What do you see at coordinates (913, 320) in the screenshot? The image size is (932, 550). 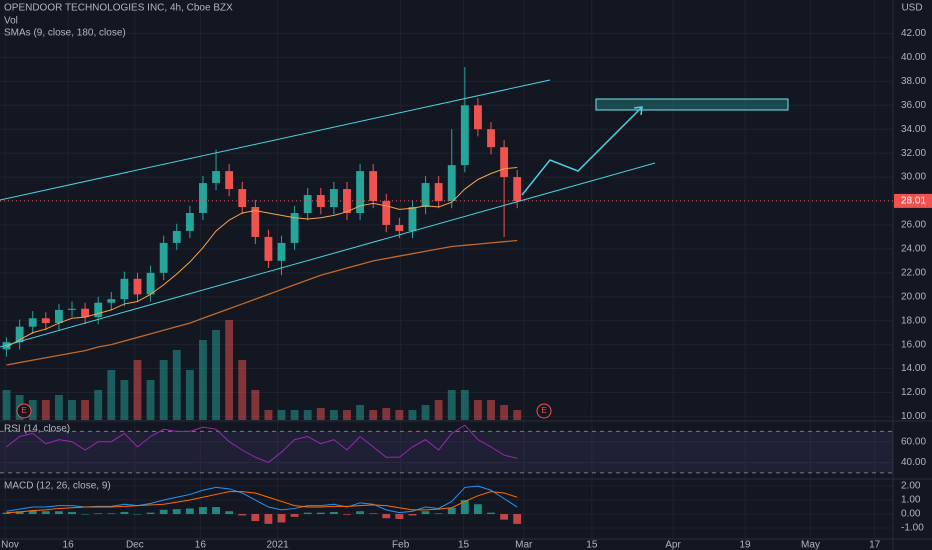 I see `y-tick-label: 18.00` at bounding box center [913, 320].